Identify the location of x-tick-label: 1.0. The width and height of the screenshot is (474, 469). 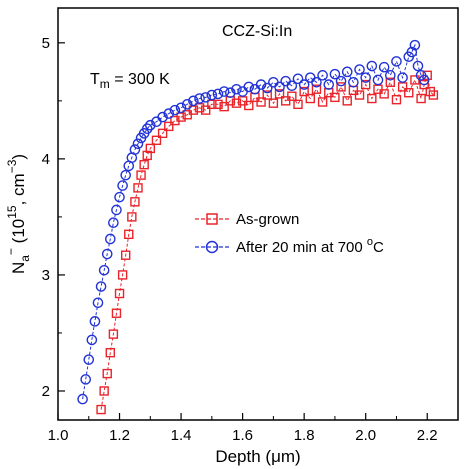
(58, 435).